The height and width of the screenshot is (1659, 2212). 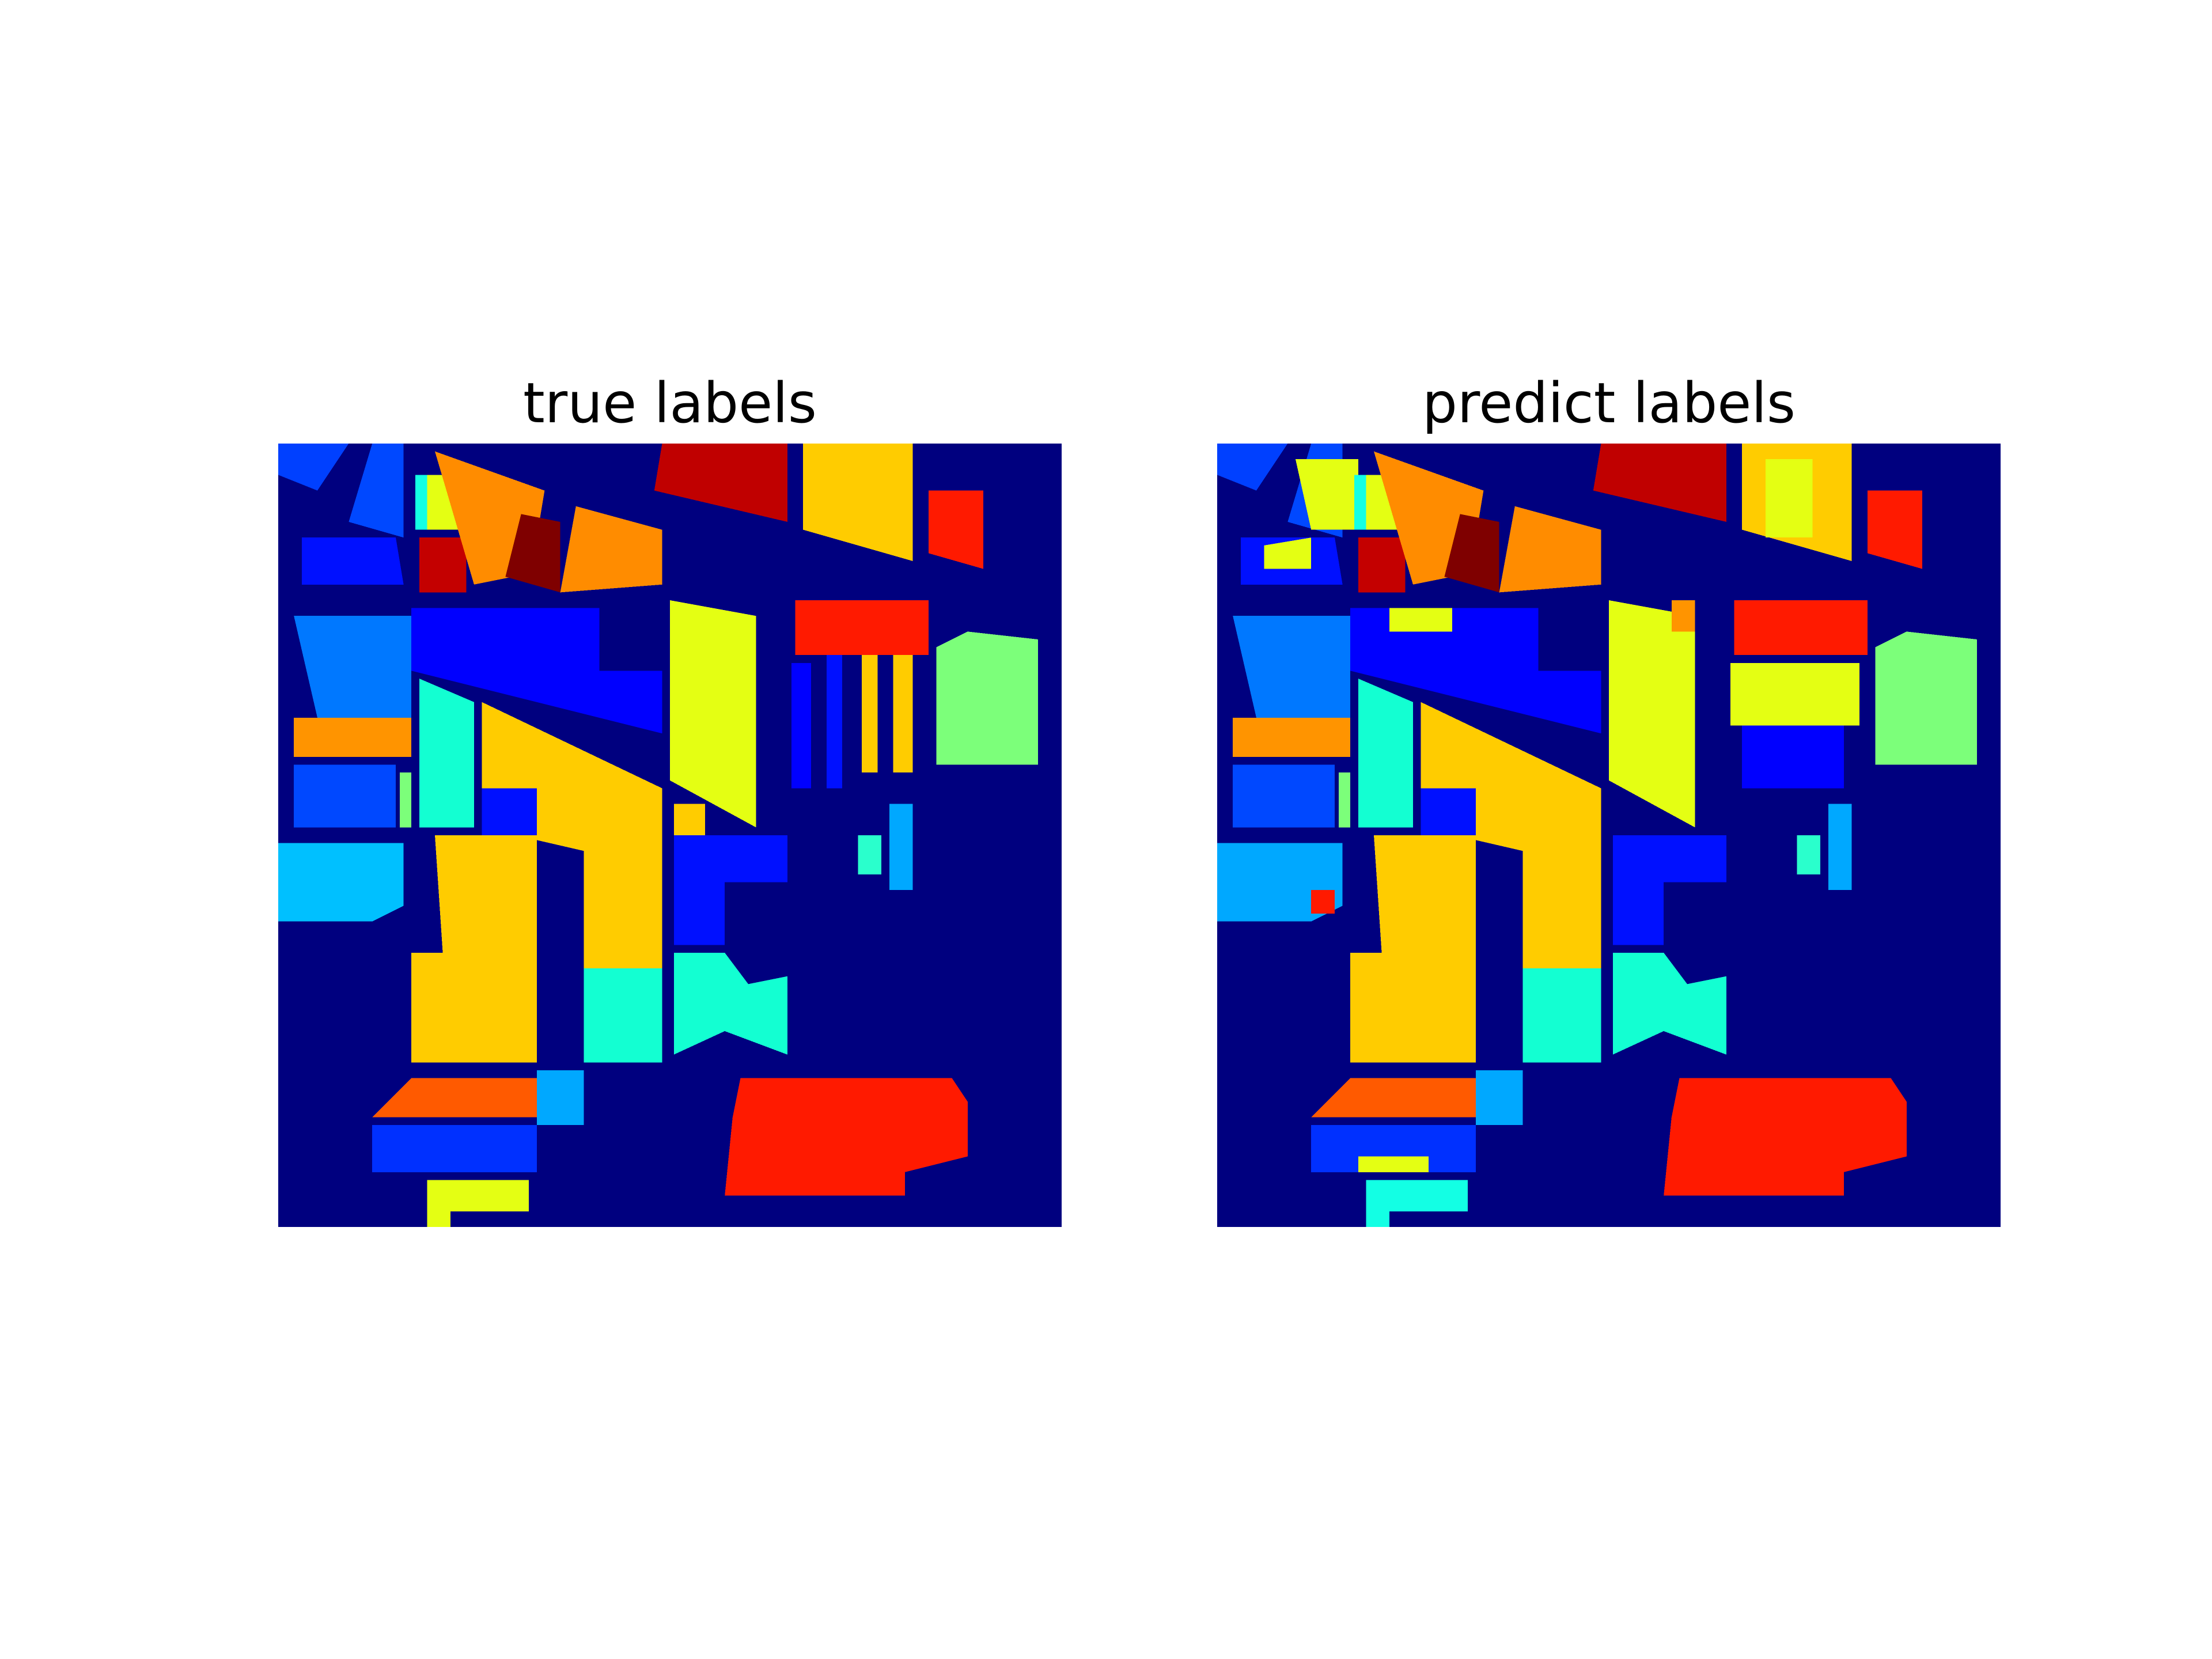 I want to click on true-labels-title: true labels, so click(x=670, y=403).